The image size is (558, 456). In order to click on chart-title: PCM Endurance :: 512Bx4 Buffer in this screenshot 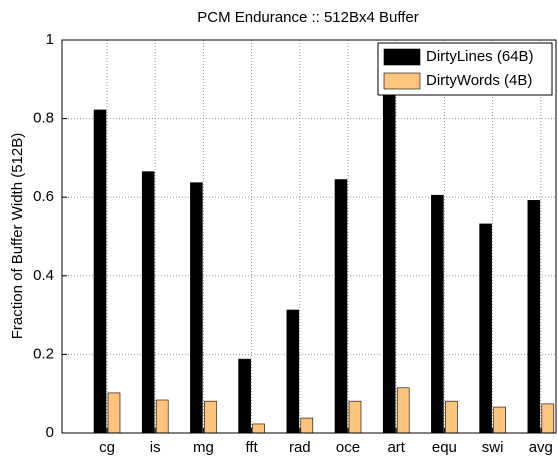, I will do `click(308, 17)`.